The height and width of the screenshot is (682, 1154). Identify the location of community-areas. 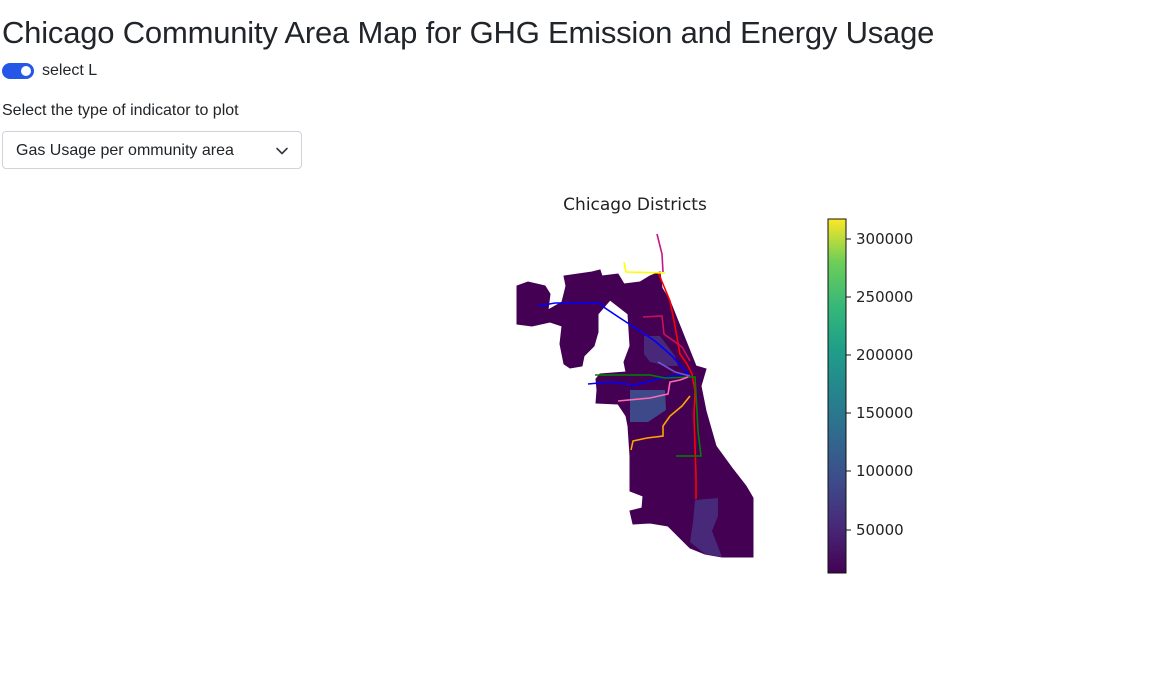
(635, 413).